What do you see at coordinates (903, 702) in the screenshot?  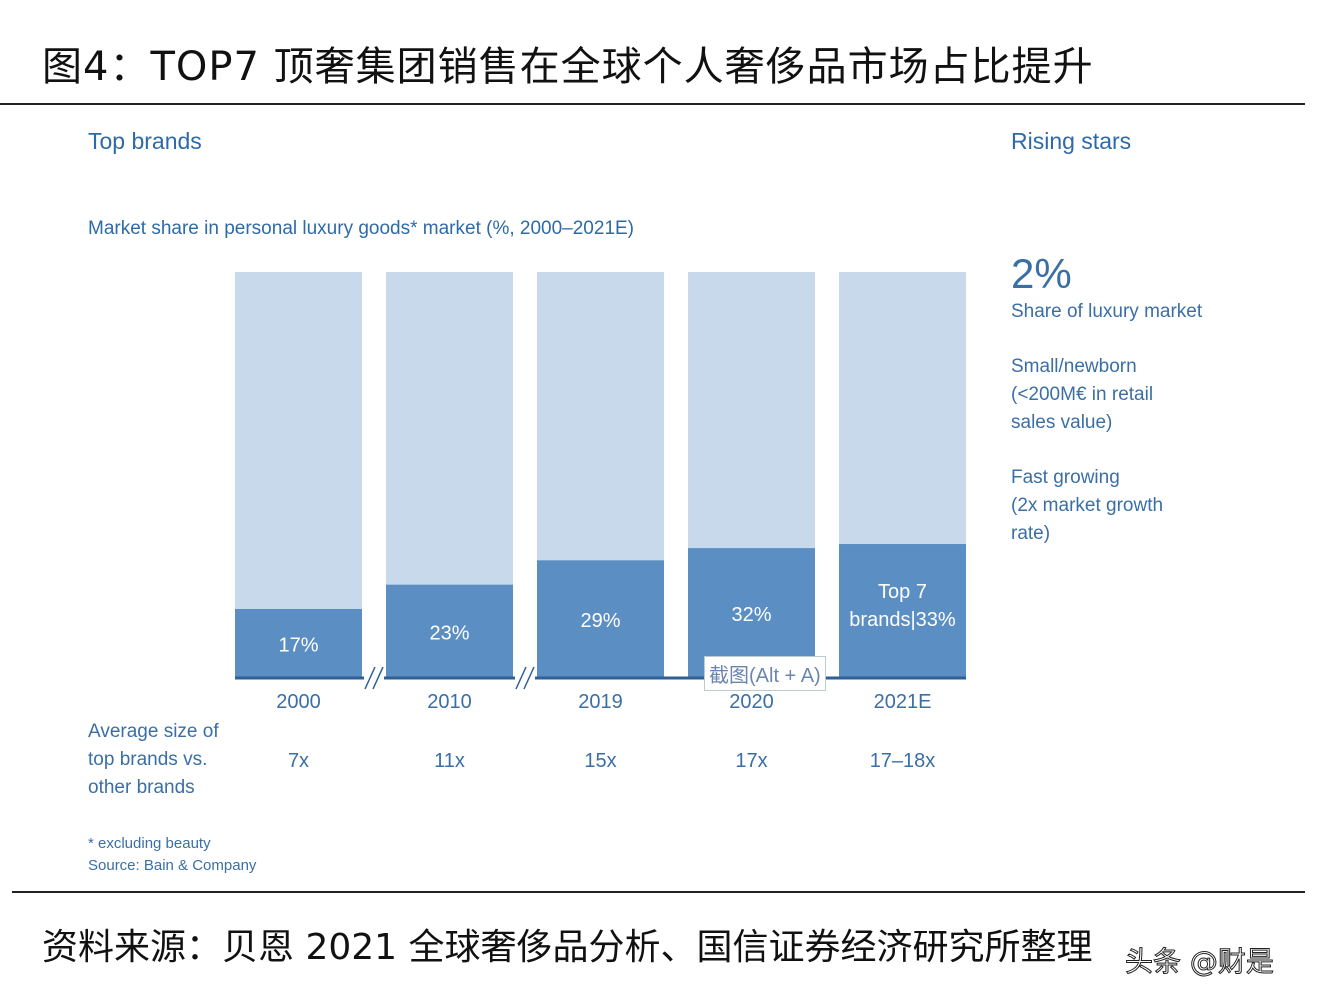 I see `x-tick-label: 2021E` at bounding box center [903, 702].